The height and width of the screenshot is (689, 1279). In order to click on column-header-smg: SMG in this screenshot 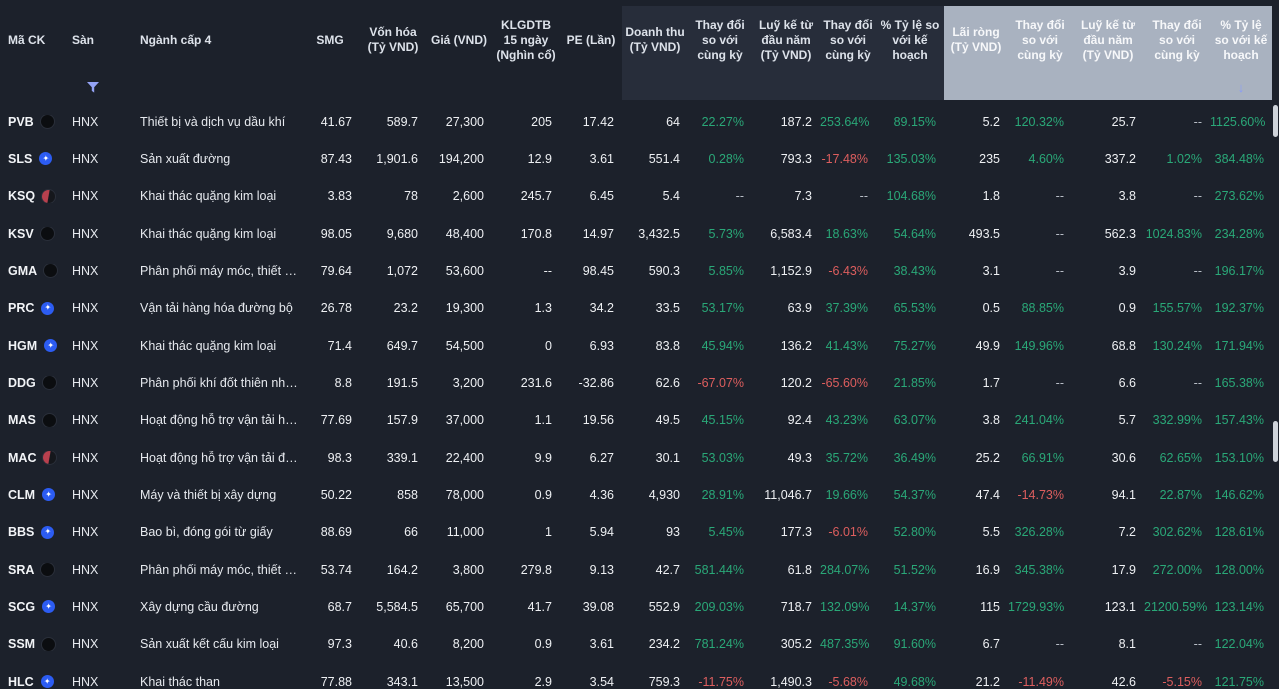, I will do `click(330, 51)`.